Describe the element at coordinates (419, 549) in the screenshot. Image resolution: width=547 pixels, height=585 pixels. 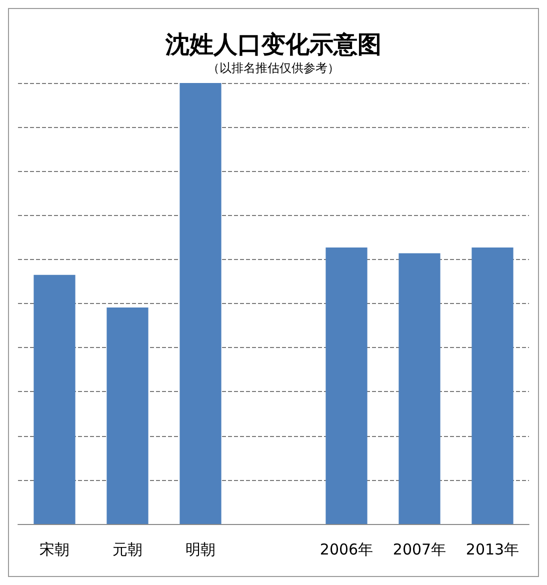
I see `x-tick-label: 2007年` at that location.